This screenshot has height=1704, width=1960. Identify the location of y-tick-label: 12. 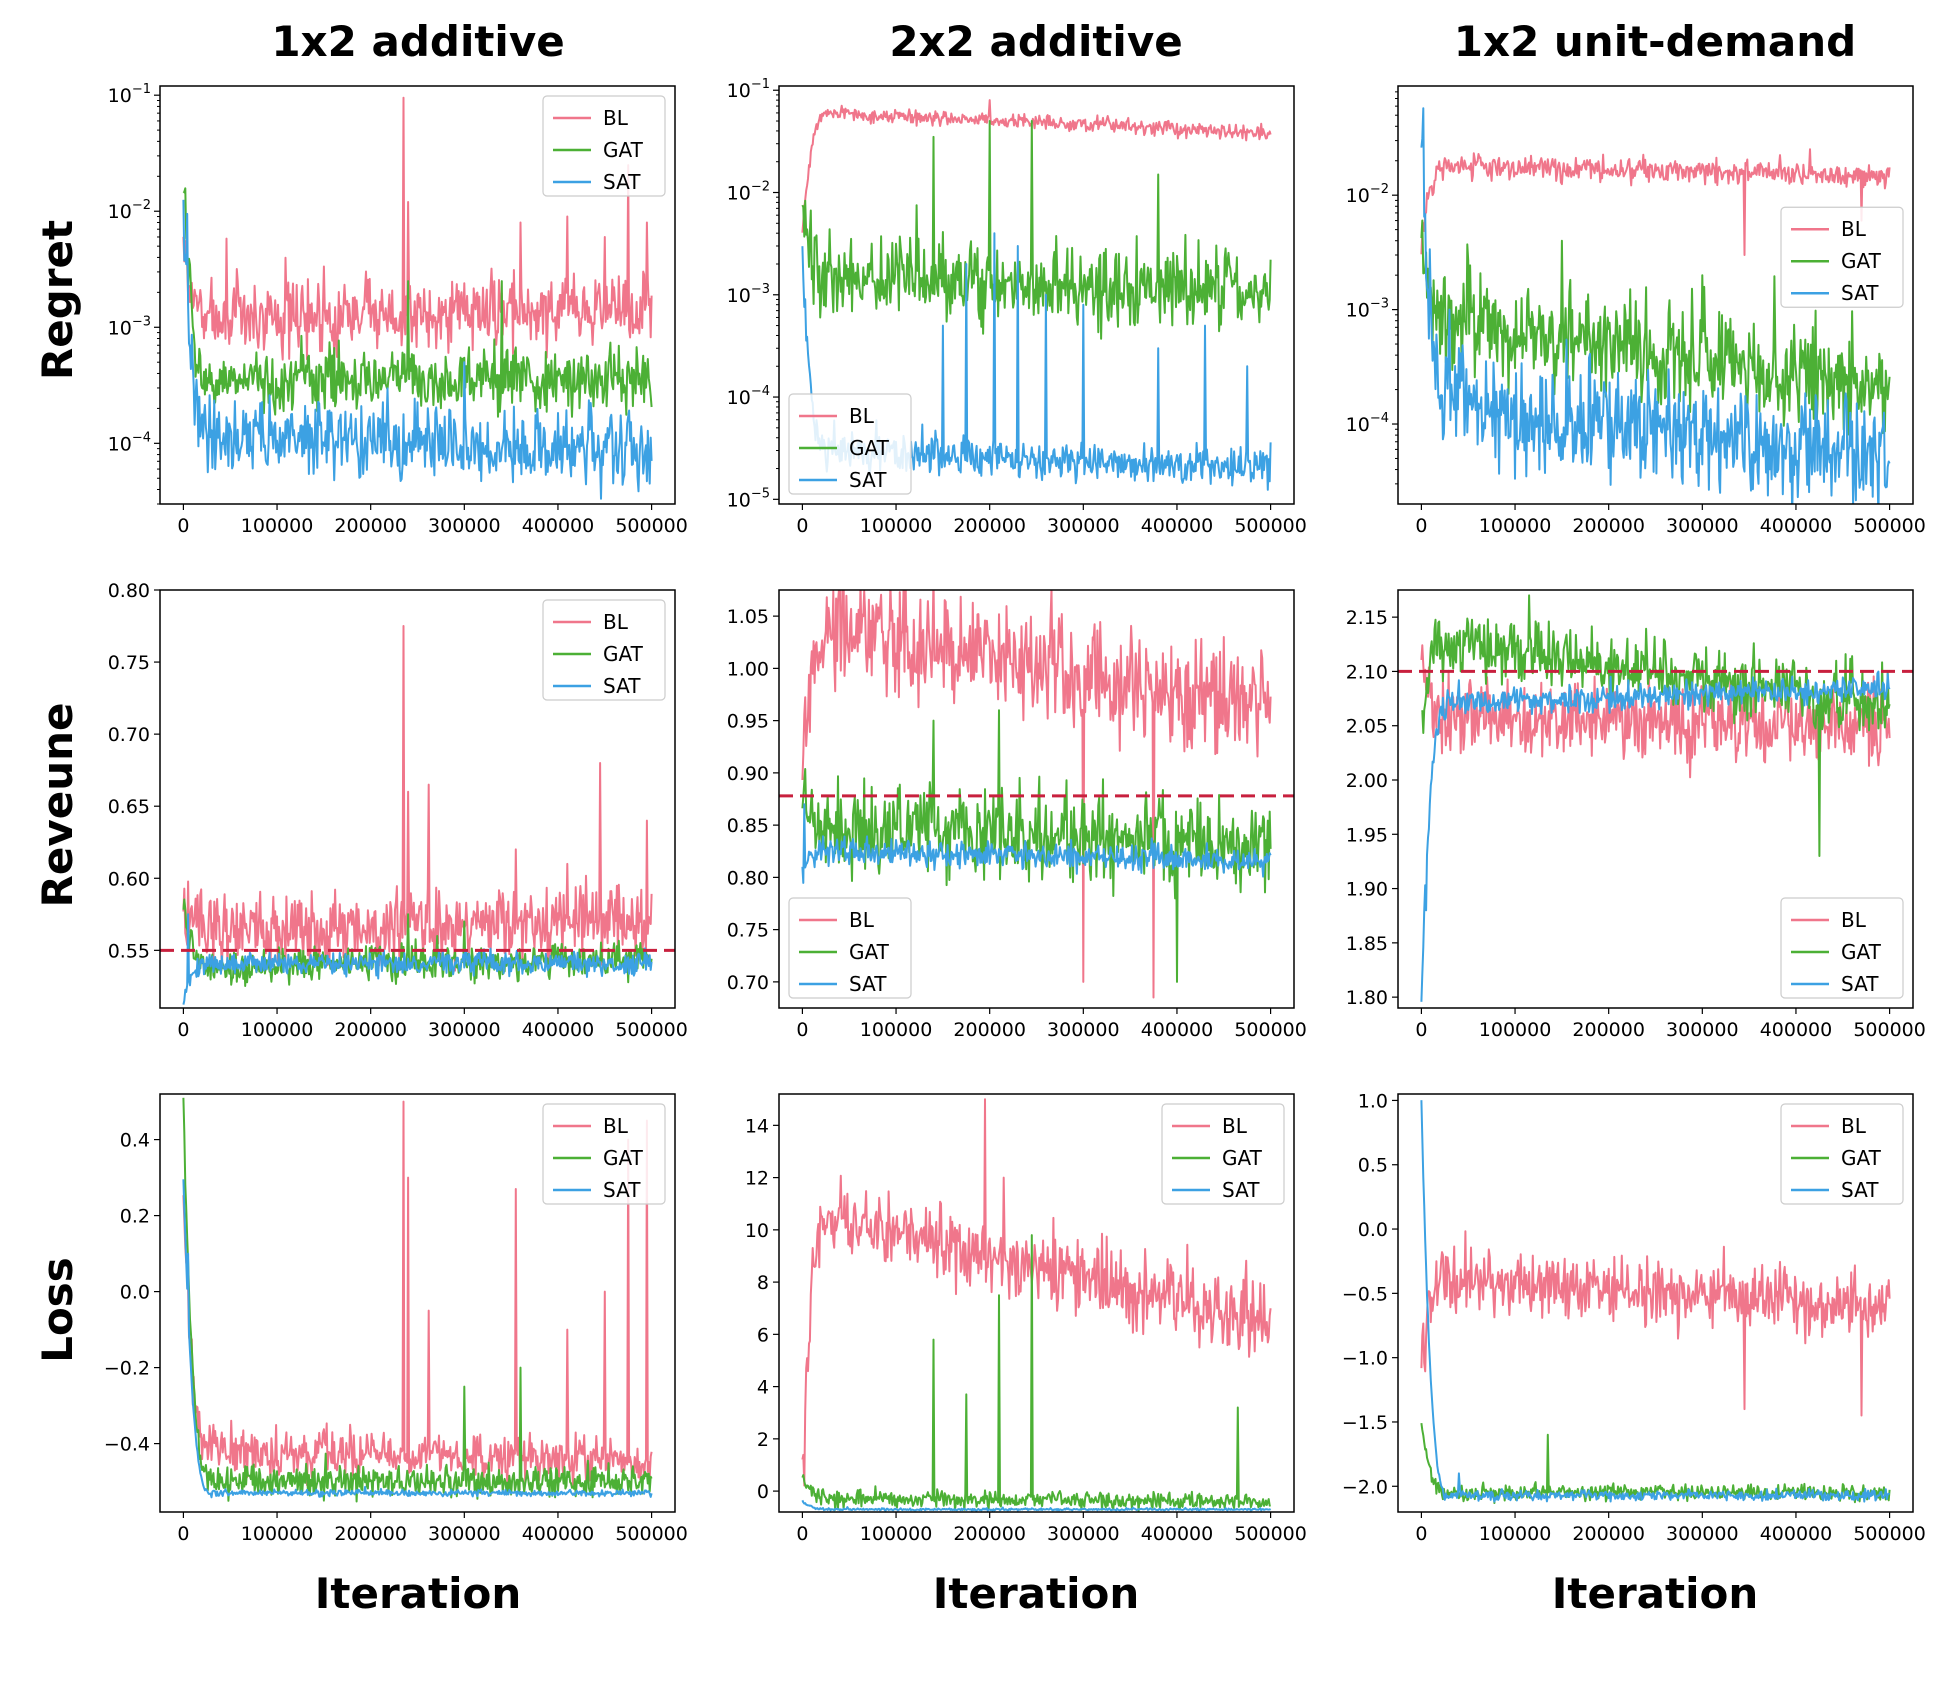
(757, 1179).